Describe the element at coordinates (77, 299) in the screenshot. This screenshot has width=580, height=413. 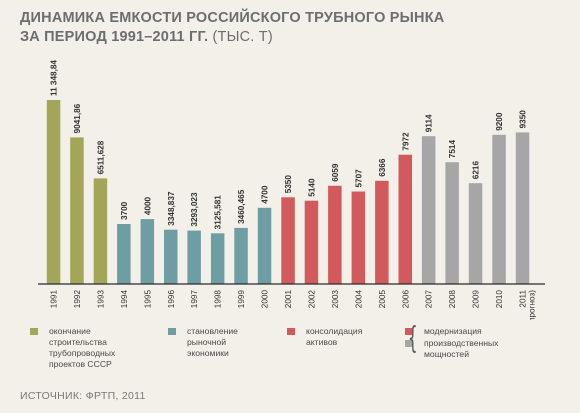
I see `x-tick-label: 1992` at that location.